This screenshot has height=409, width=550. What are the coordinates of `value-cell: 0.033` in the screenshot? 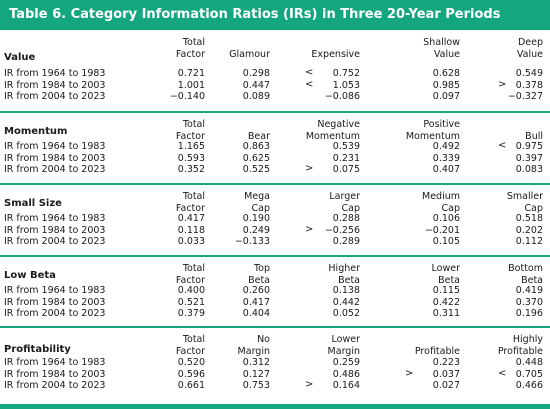 It's located at (191, 241).